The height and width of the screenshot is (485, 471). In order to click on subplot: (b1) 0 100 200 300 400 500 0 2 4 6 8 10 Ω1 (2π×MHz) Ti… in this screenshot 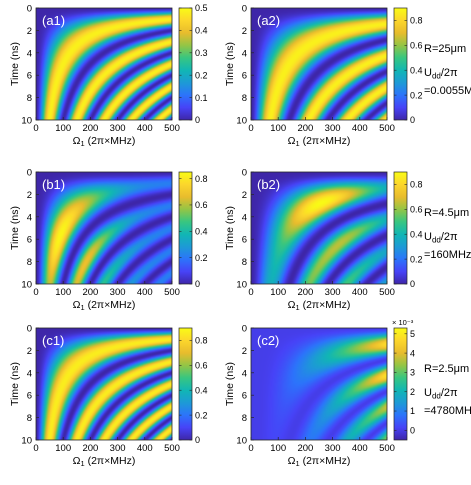, I will do `click(108, 240)`.